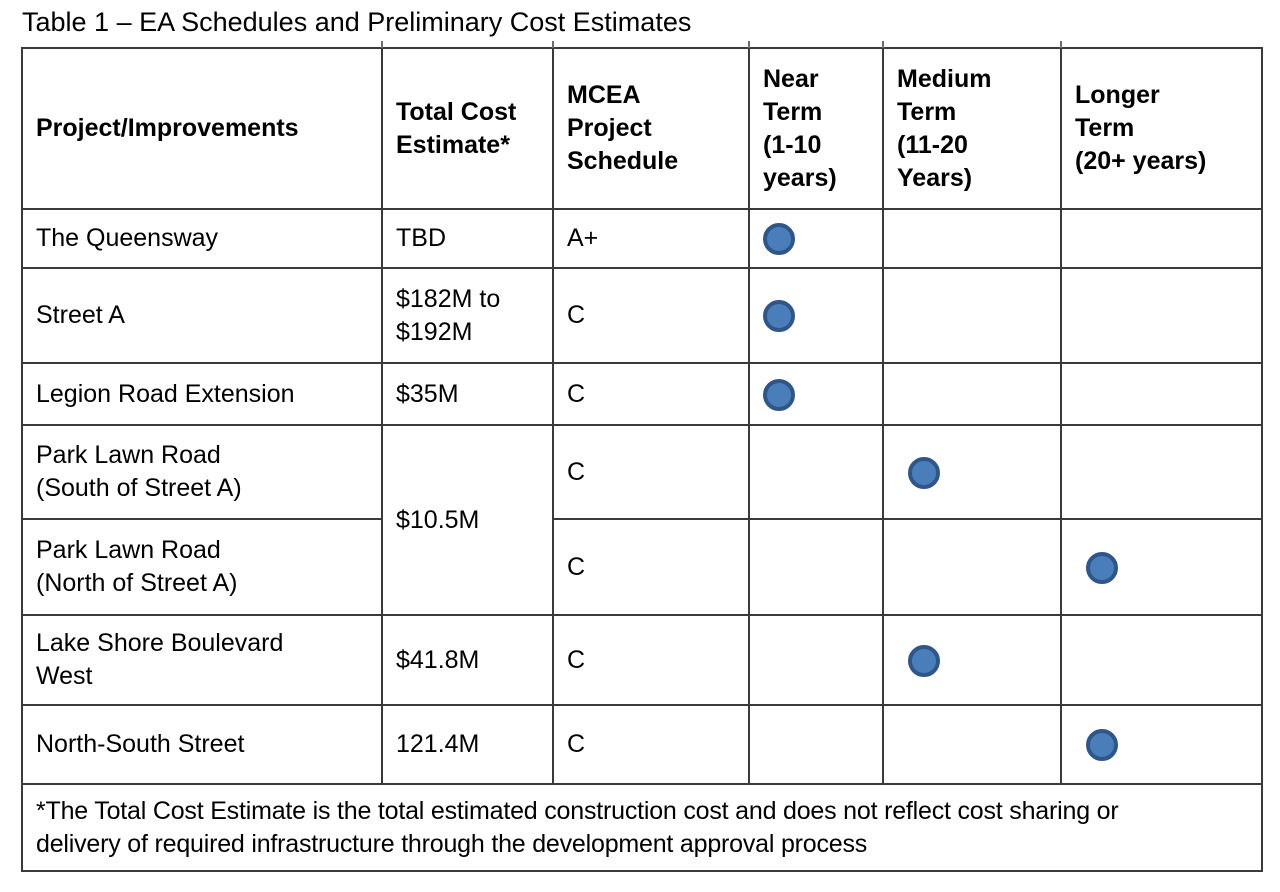  I want to click on cost-cell: $35M, so click(467, 394).